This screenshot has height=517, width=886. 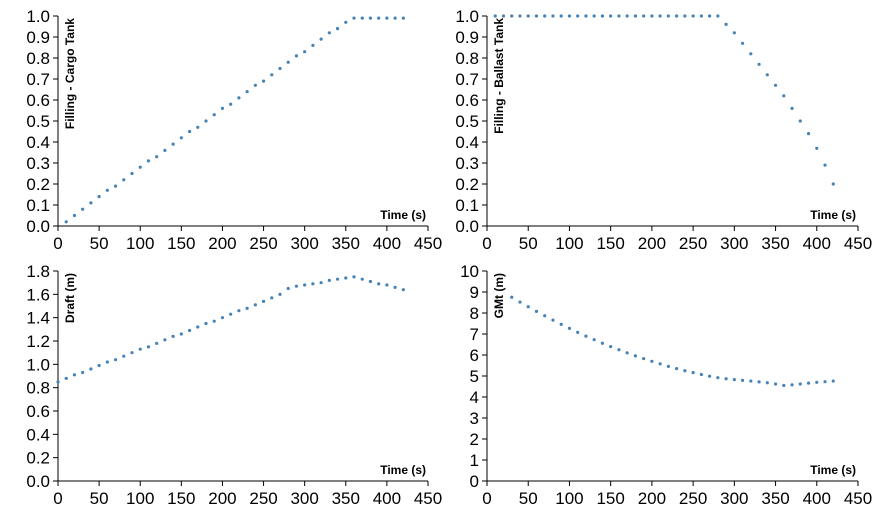 What do you see at coordinates (569, 498) in the screenshot?
I see `x-tick-label: 100` at bounding box center [569, 498].